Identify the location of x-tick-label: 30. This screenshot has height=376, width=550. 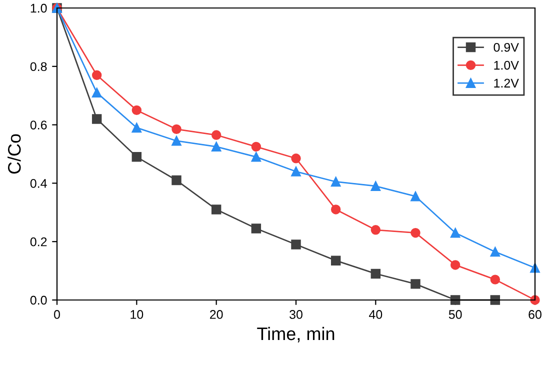
(296, 314).